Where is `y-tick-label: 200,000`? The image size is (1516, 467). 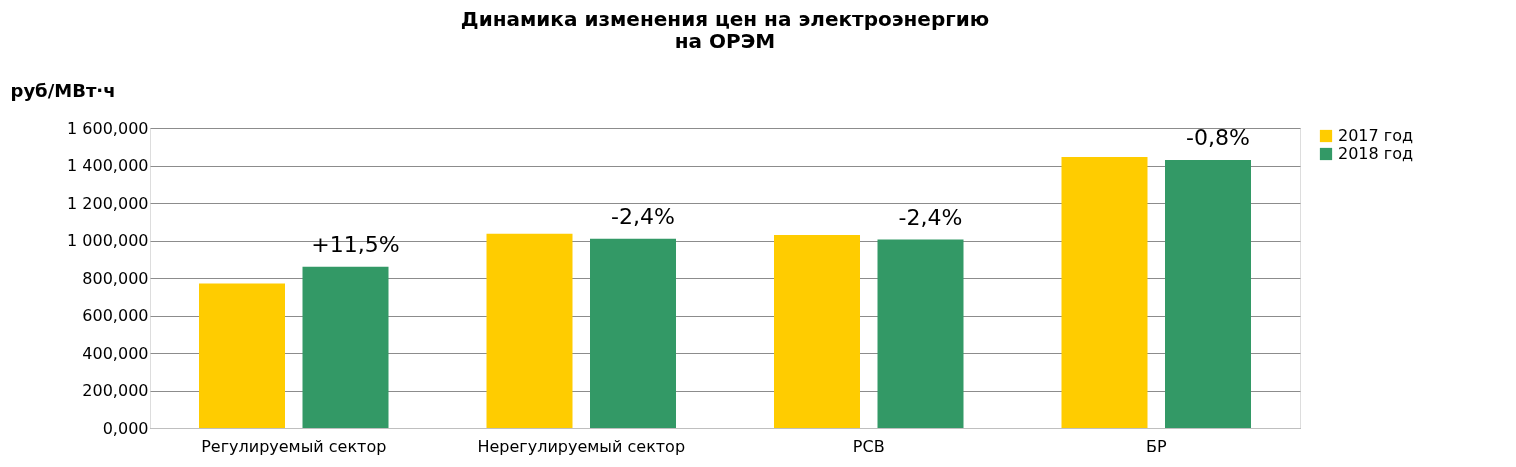
y-tick-label: 200,000 is located at coordinates (115, 390).